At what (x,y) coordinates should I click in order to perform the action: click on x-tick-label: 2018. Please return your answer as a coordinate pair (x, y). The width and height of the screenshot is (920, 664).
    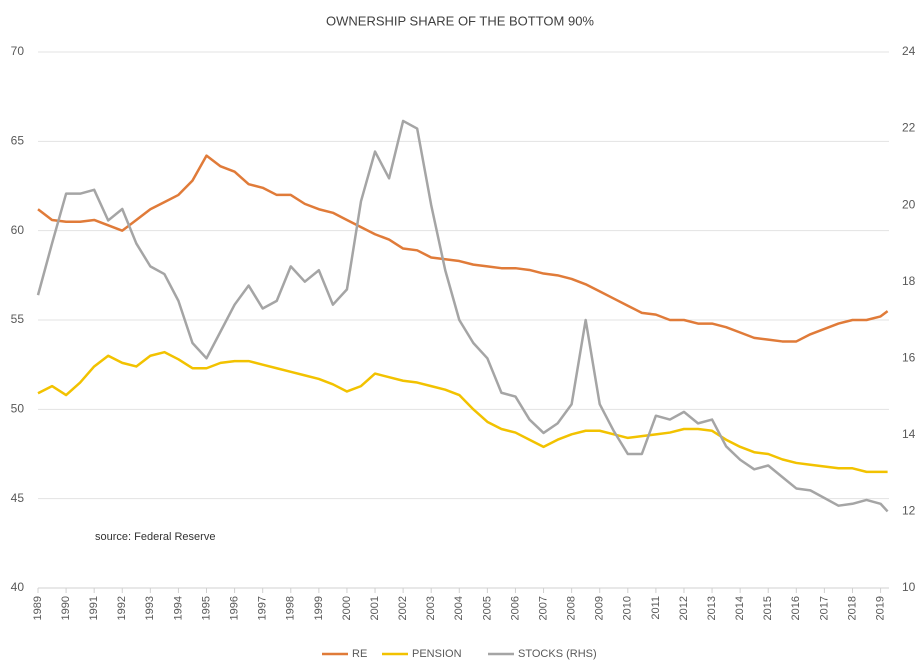
    Looking at the image, I should click on (852, 608).